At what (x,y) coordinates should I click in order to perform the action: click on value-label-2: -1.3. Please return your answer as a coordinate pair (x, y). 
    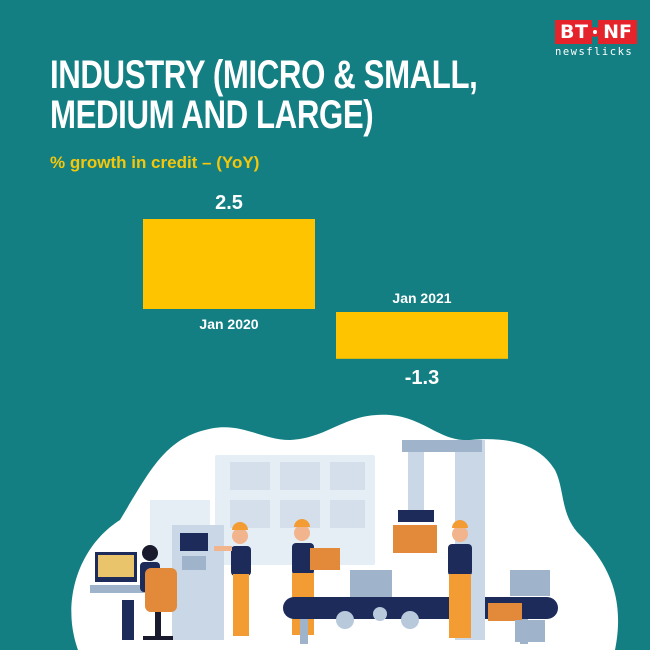
    Looking at the image, I should click on (422, 378).